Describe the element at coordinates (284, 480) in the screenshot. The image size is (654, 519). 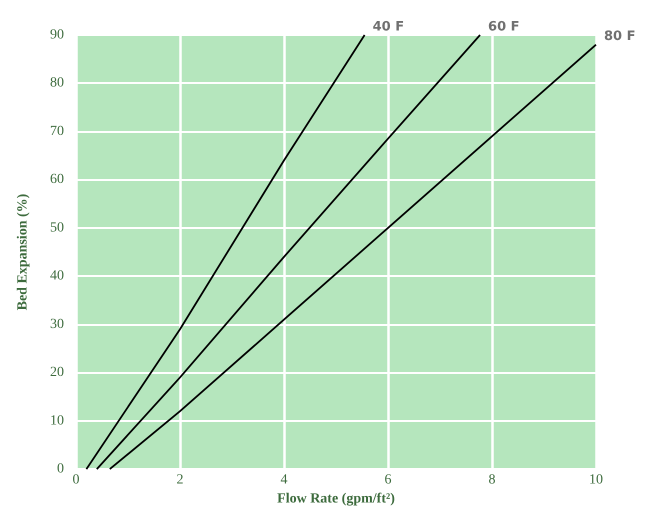
I see `x-tick-label: 4` at that location.